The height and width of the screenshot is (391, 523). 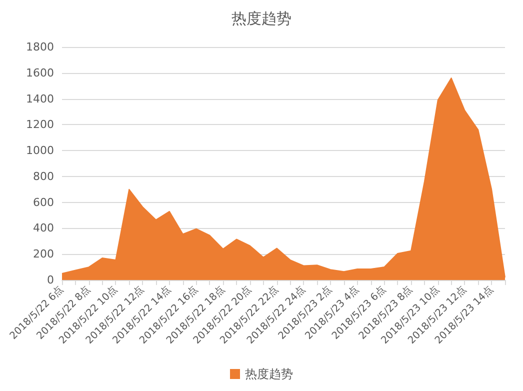 What do you see at coordinates (43, 202) in the screenshot?
I see `y-tick-label: 600` at bounding box center [43, 202].